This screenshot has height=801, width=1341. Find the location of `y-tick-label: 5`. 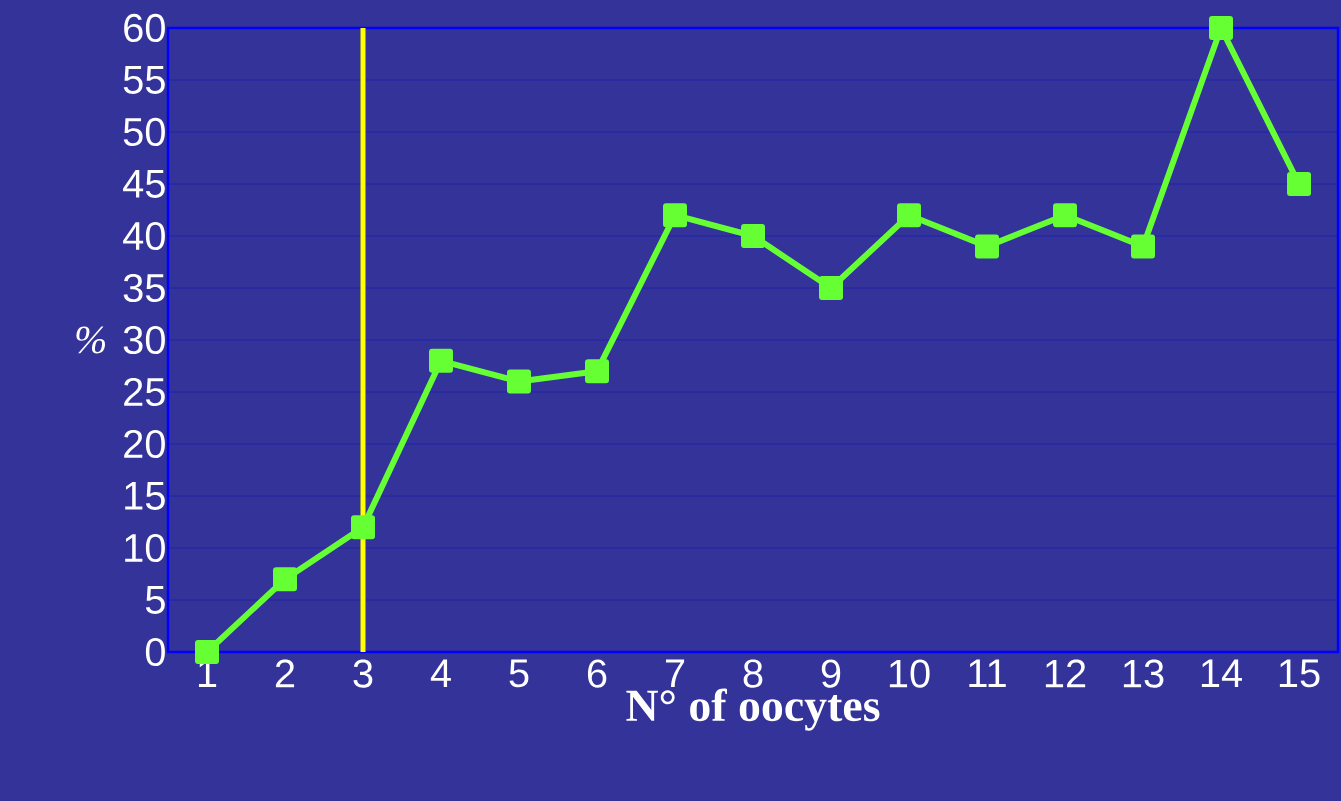

y-tick-label: 5 is located at coordinates (155, 600).